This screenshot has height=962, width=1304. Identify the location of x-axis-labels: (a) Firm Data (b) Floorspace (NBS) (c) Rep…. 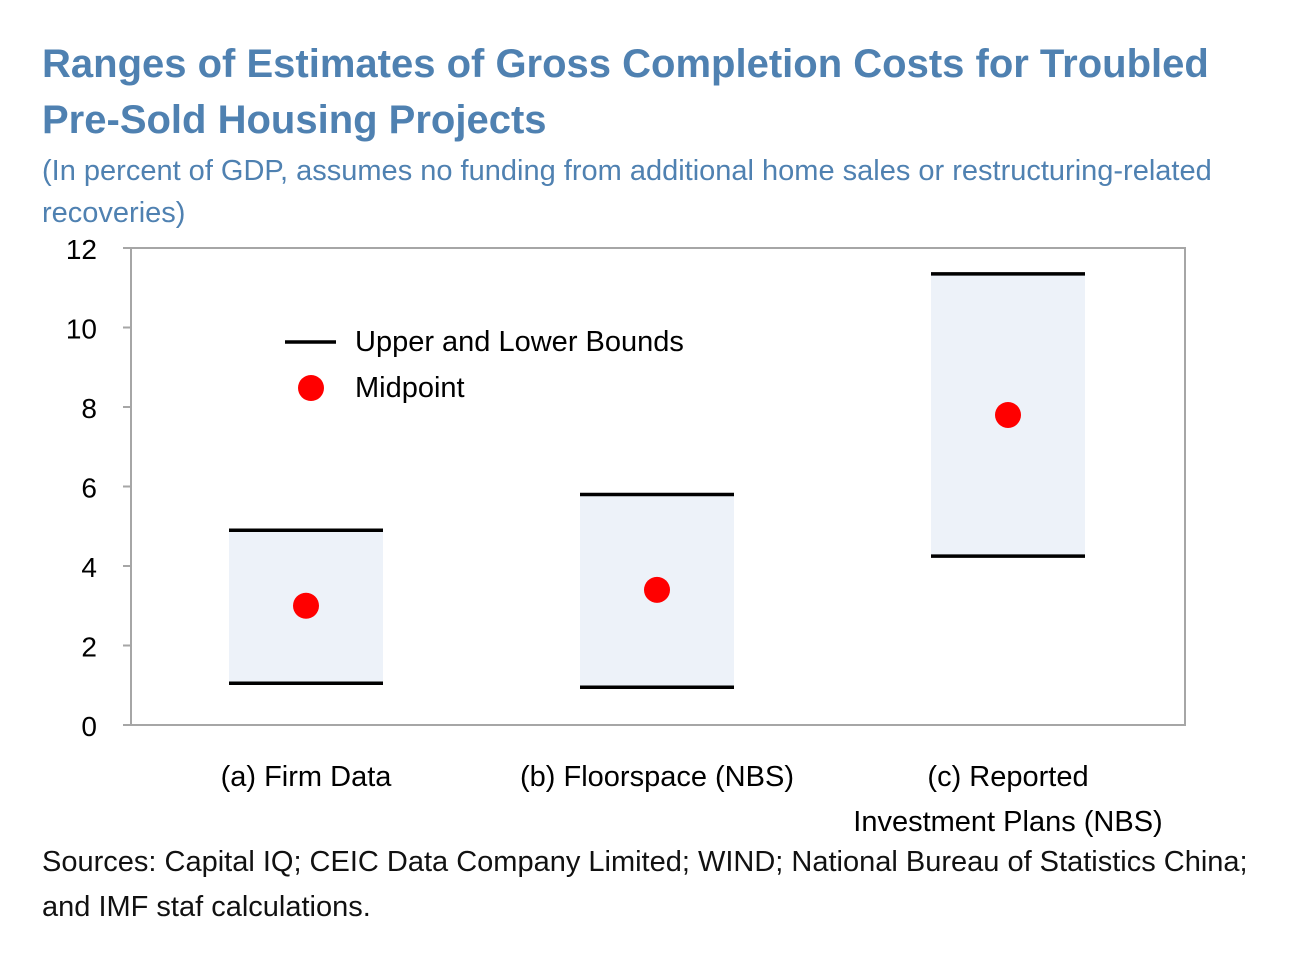
(692, 799).